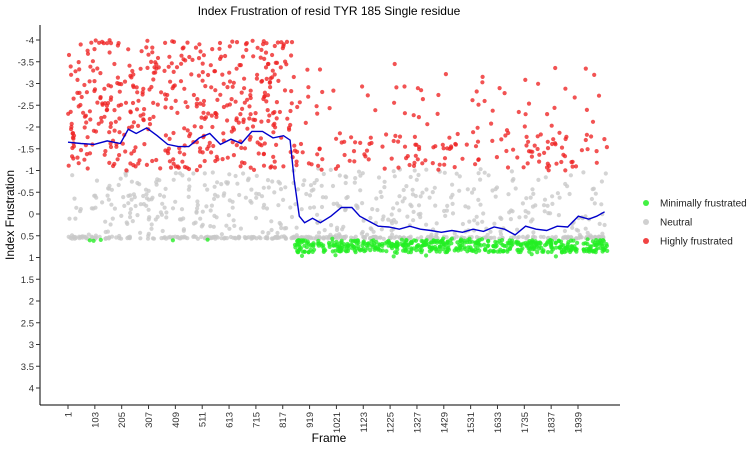 The width and height of the screenshot is (750, 450). Describe the element at coordinates (676, 223) in the screenshot. I see `legend-label: Neutral` at that location.